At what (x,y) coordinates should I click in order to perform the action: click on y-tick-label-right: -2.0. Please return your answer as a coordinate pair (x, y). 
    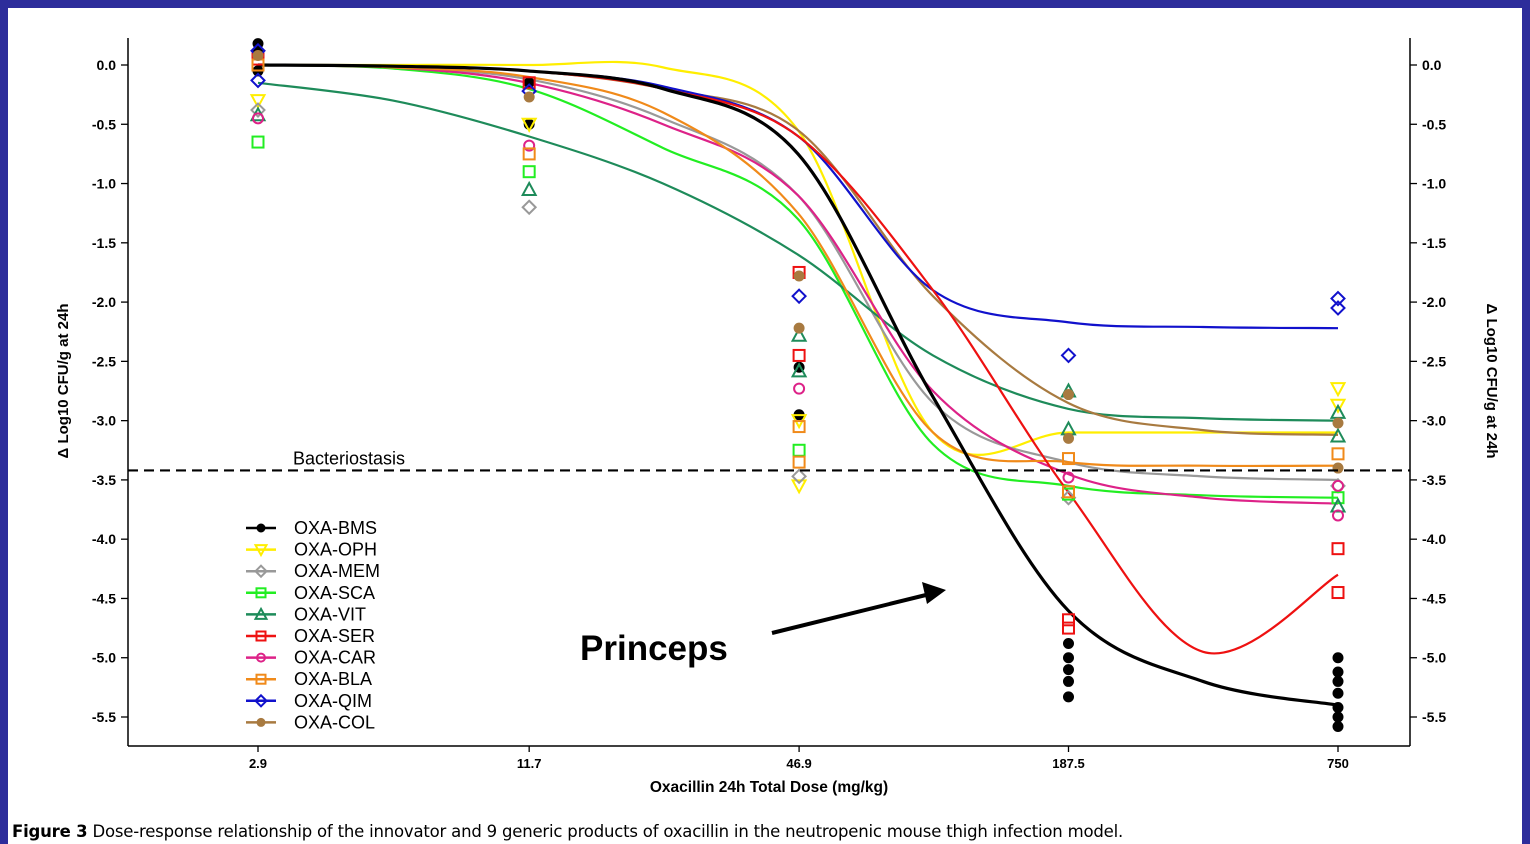
    Looking at the image, I should click on (1434, 302).